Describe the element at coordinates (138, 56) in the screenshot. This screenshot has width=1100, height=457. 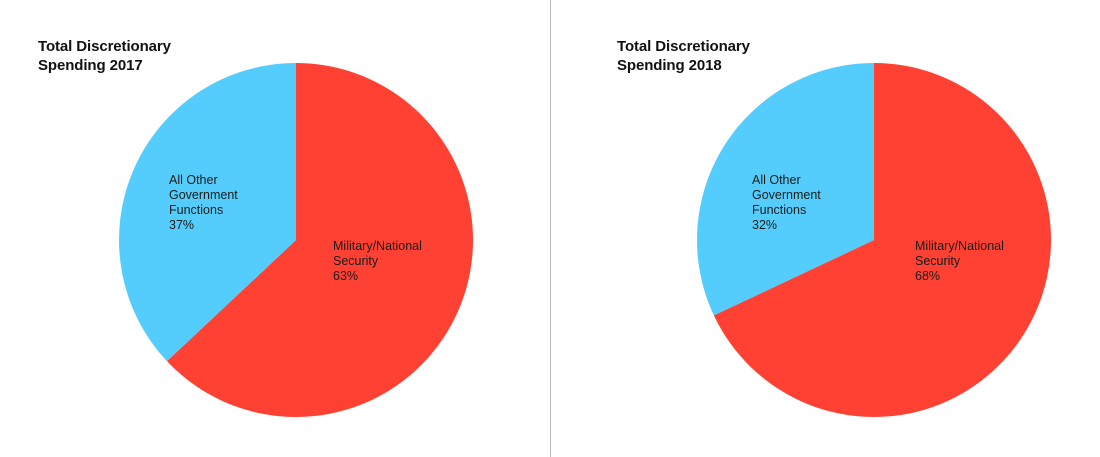
I see `chart-title: Total Discretionary Spending 2017` at that location.